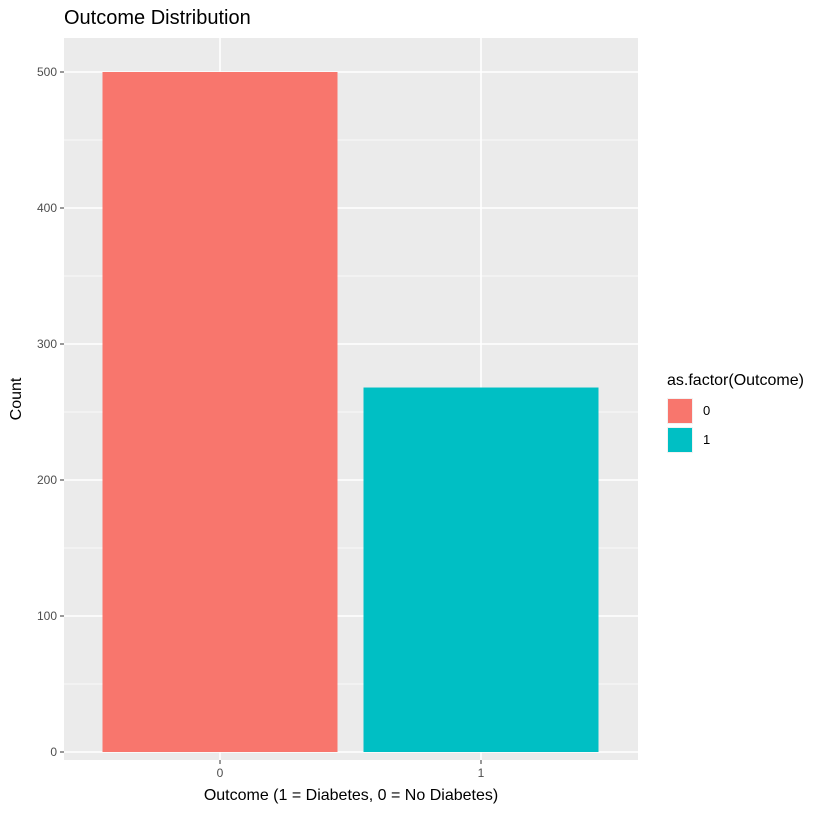 The height and width of the screenshot is (840, 840). Describe the element at coordinates (47, 480) in the screenshot. I see `y-tick-label: 200` at that location.